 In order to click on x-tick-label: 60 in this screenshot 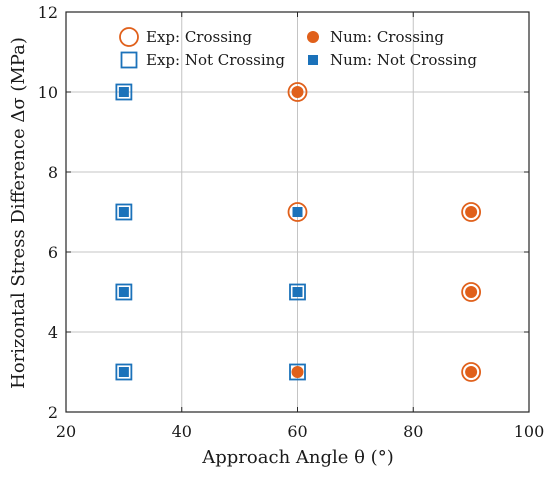, I will do `click(297, 431)`.